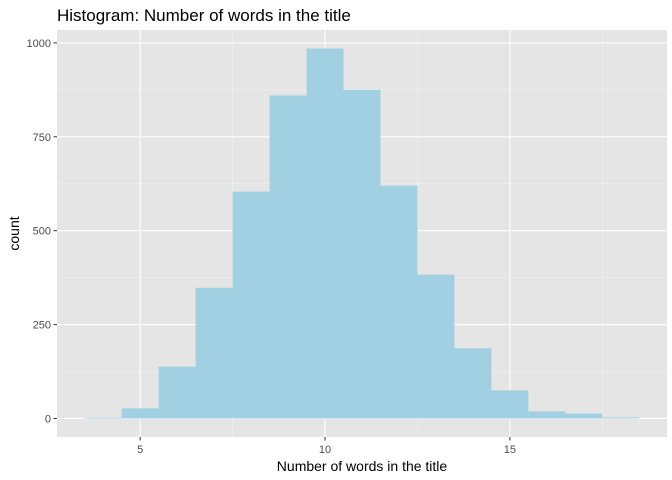  I want to click on y-tick-label: 500, so click(42, 232).